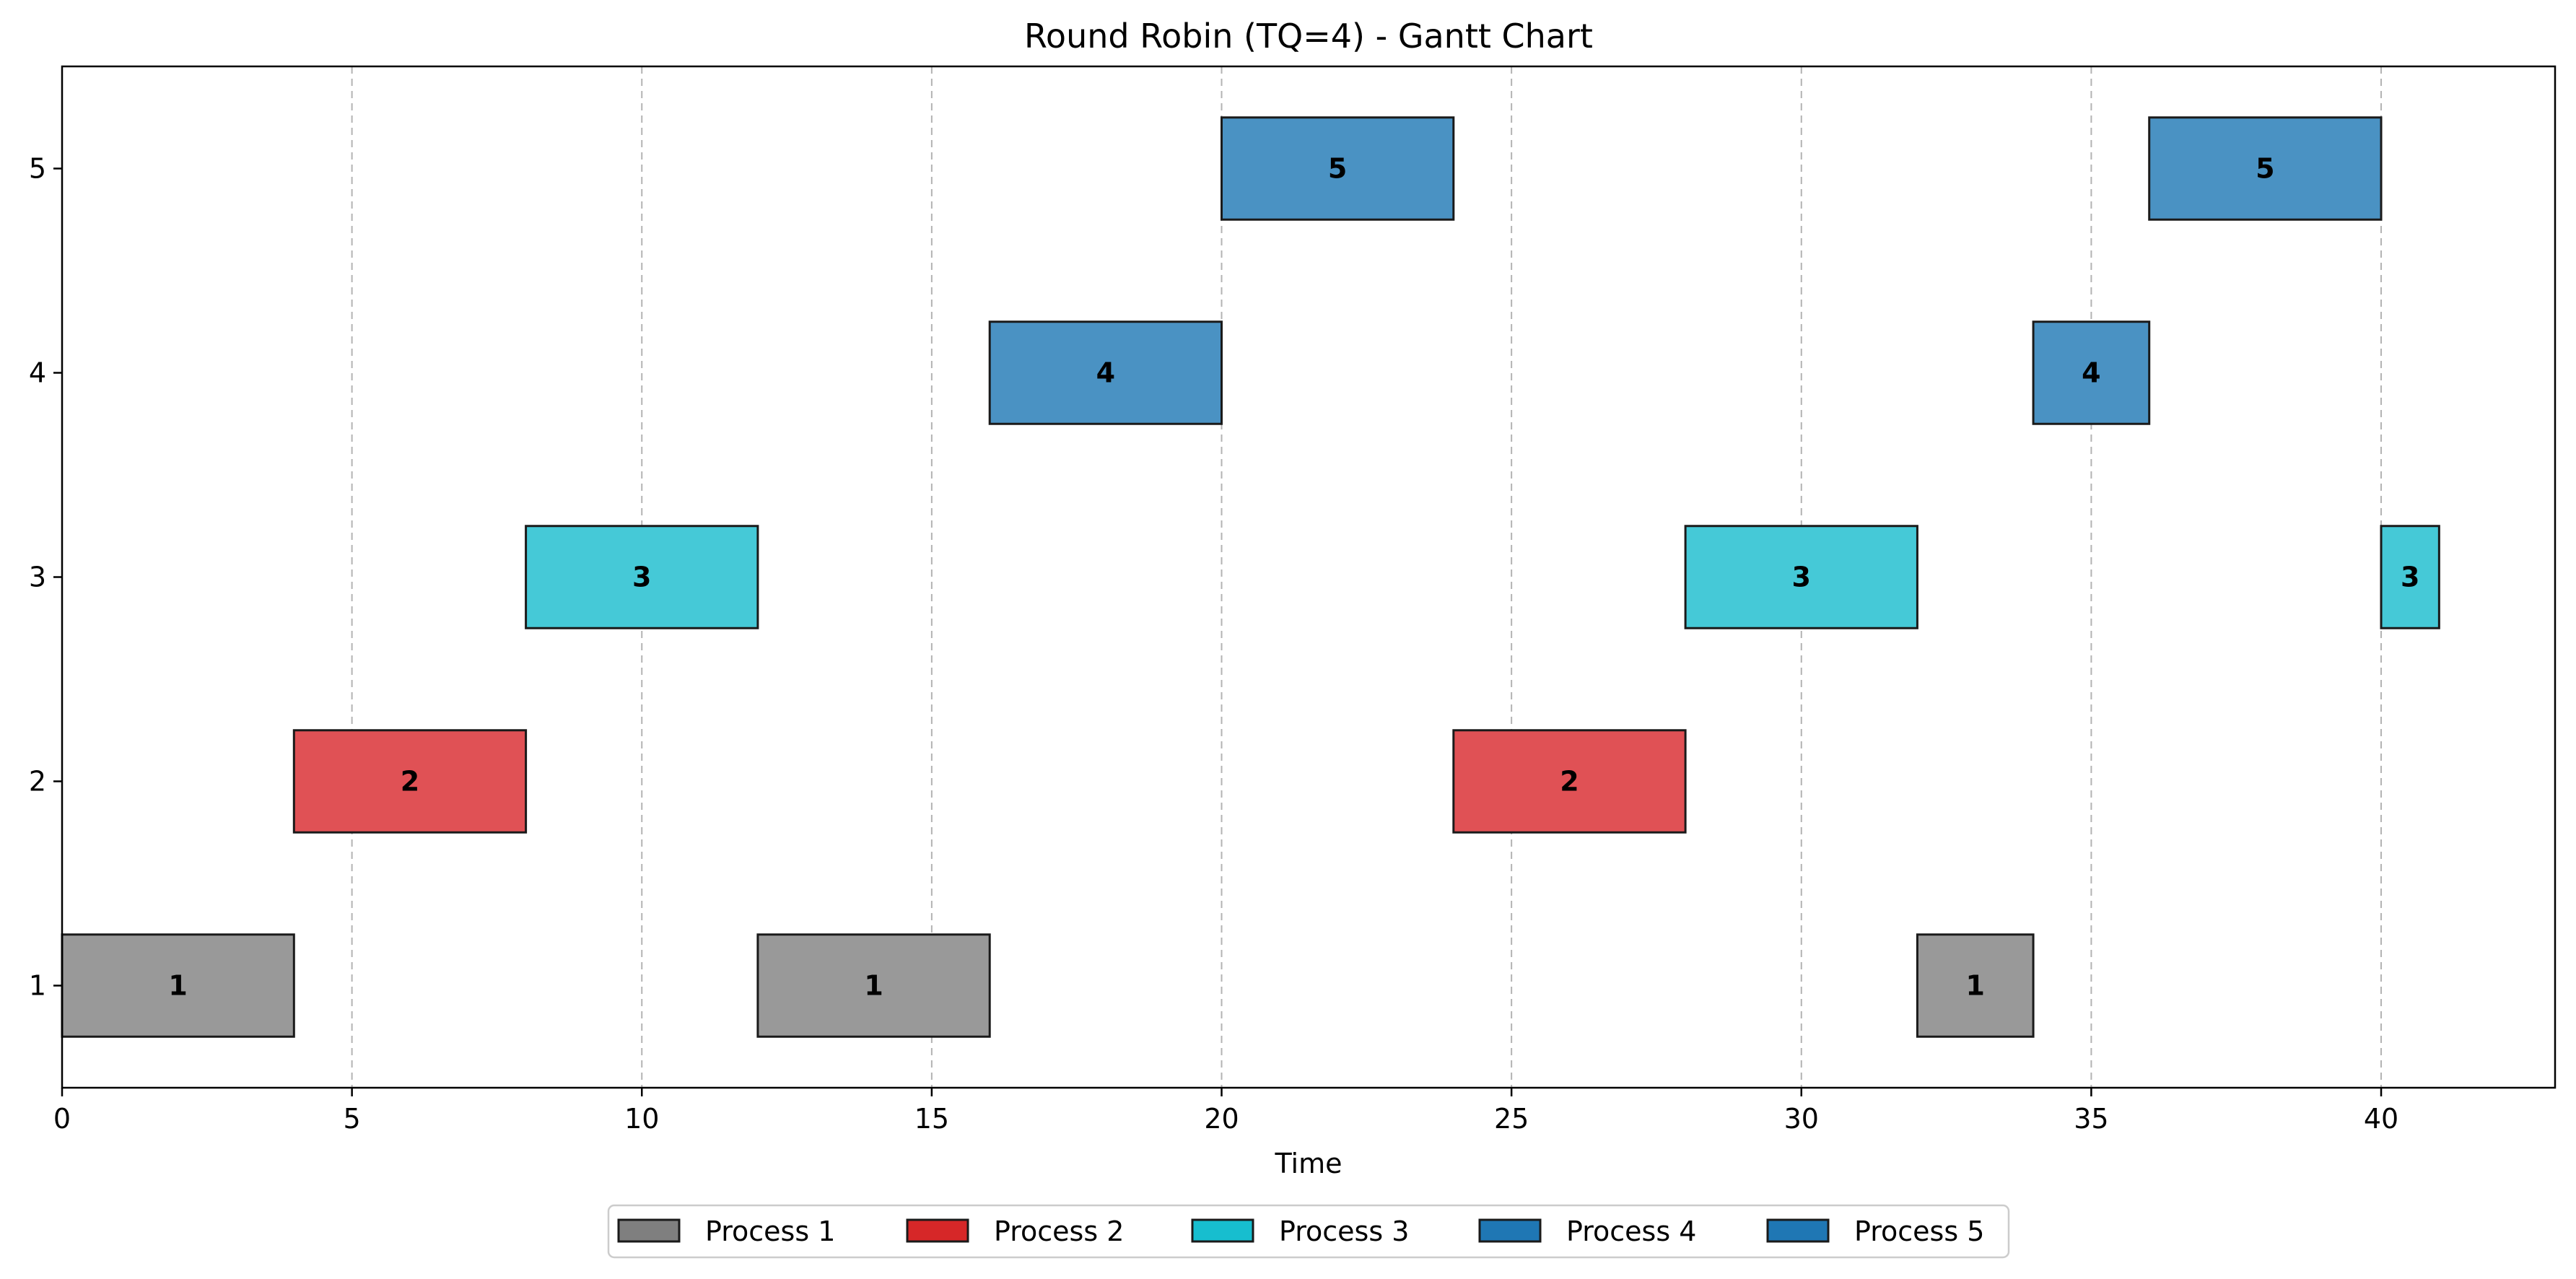 The image size is (2576, 1279). Describe the element at coordinates (37, 782) in the screenshot. I see `y-tick-label-2: 2` at that location.